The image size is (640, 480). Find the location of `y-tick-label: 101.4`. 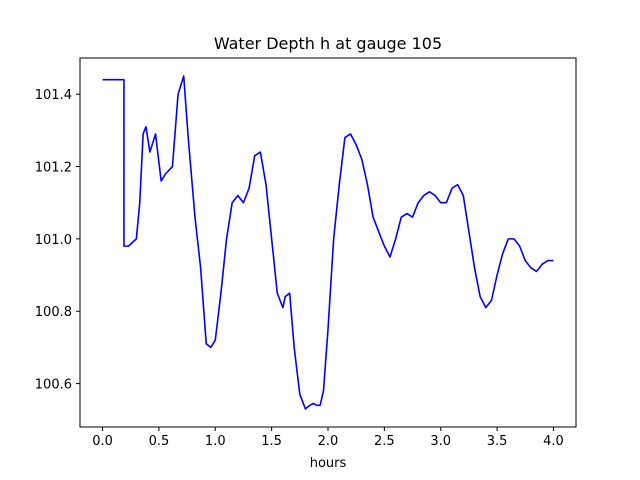

y-tick-label: 101.4 is located at coordinates (53, 95).